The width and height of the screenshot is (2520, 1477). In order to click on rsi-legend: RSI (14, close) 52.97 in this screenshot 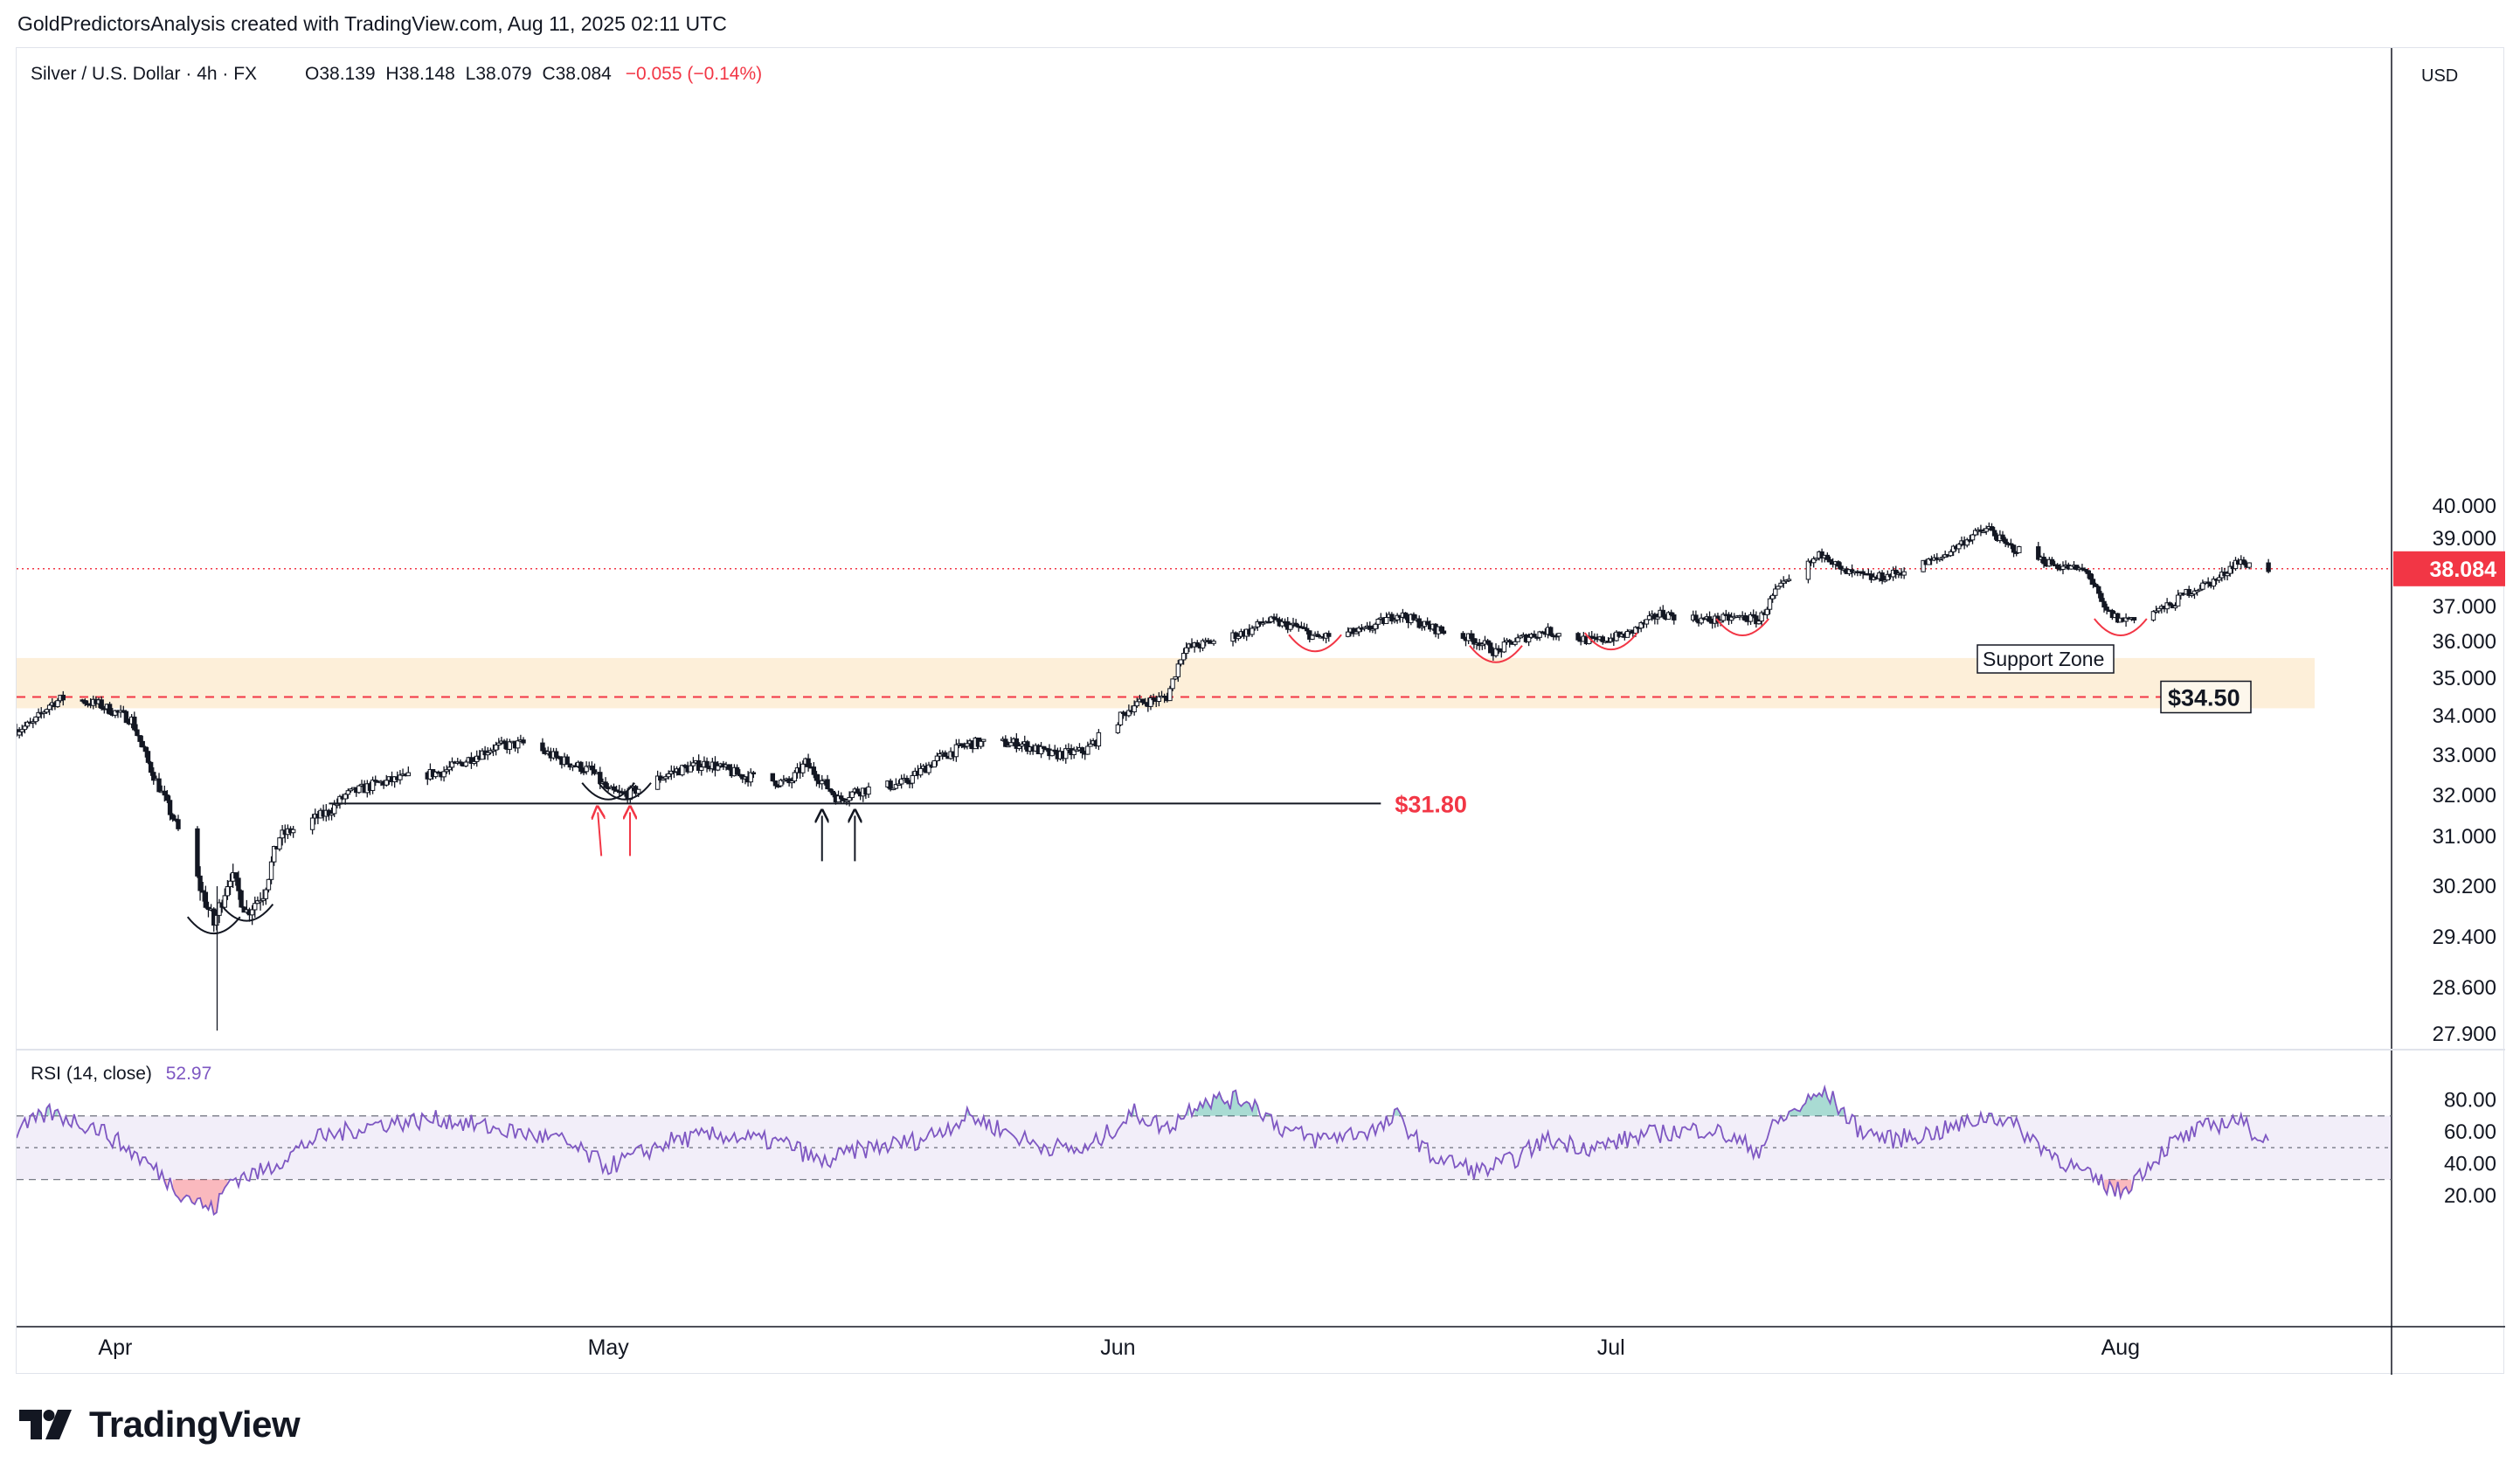, I will do `click(121, 1074)`.